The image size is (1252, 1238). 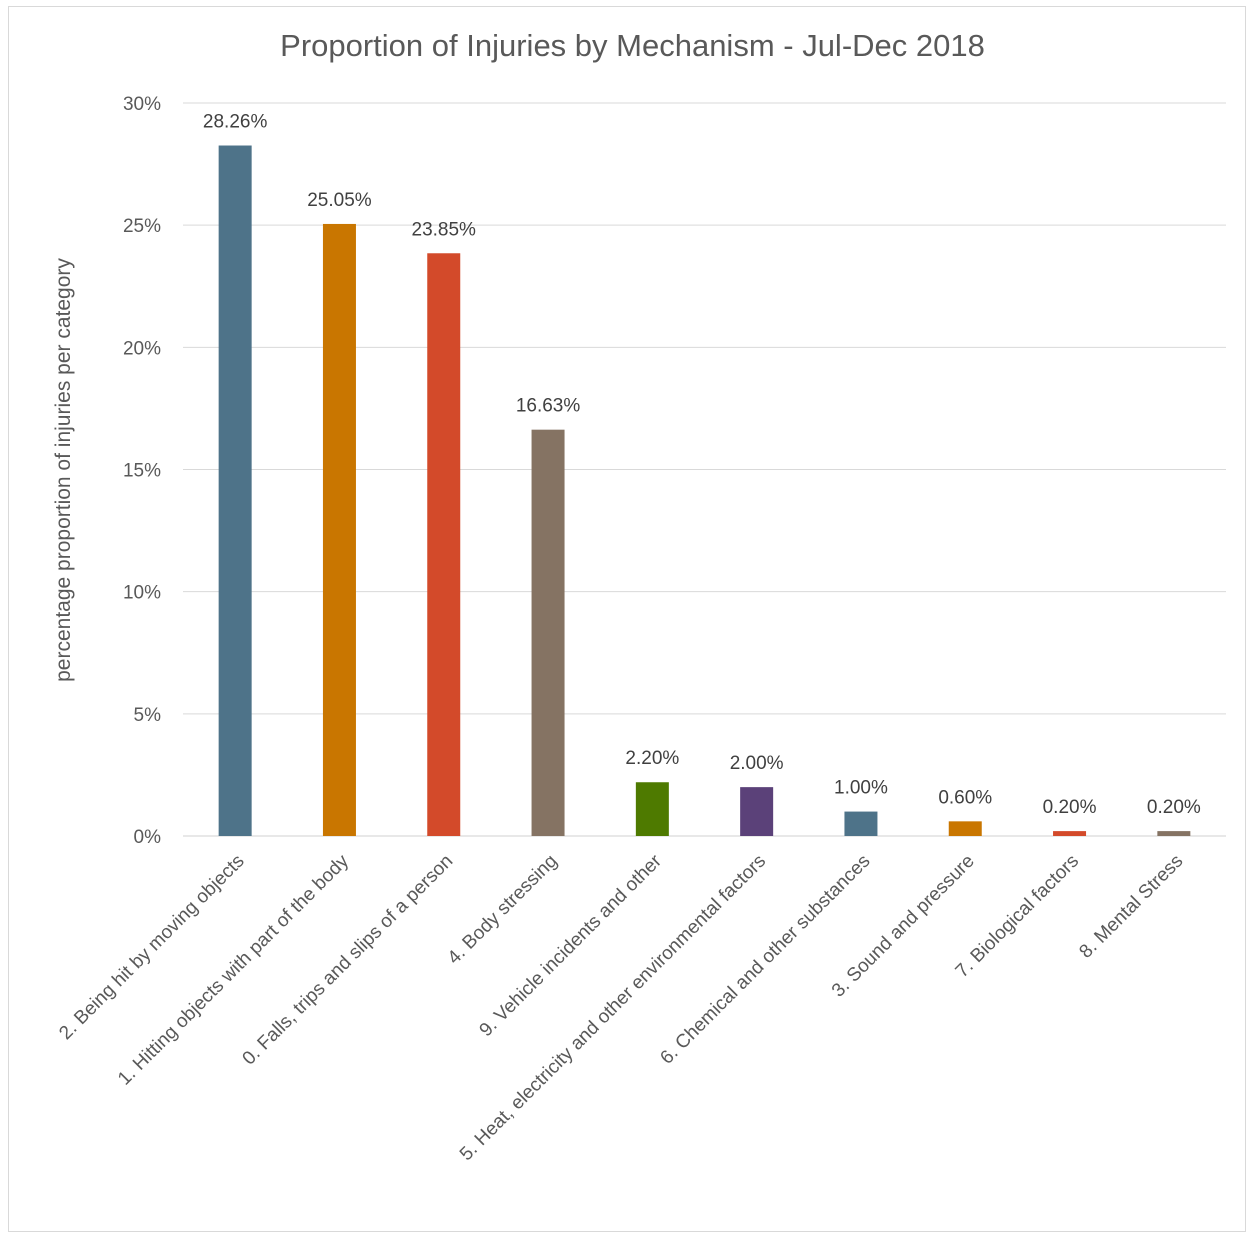 What do you see at coordinates (142, 226) in the screenshot?
I see `y-tick-label: 25%` at bounding box center [142, 226].